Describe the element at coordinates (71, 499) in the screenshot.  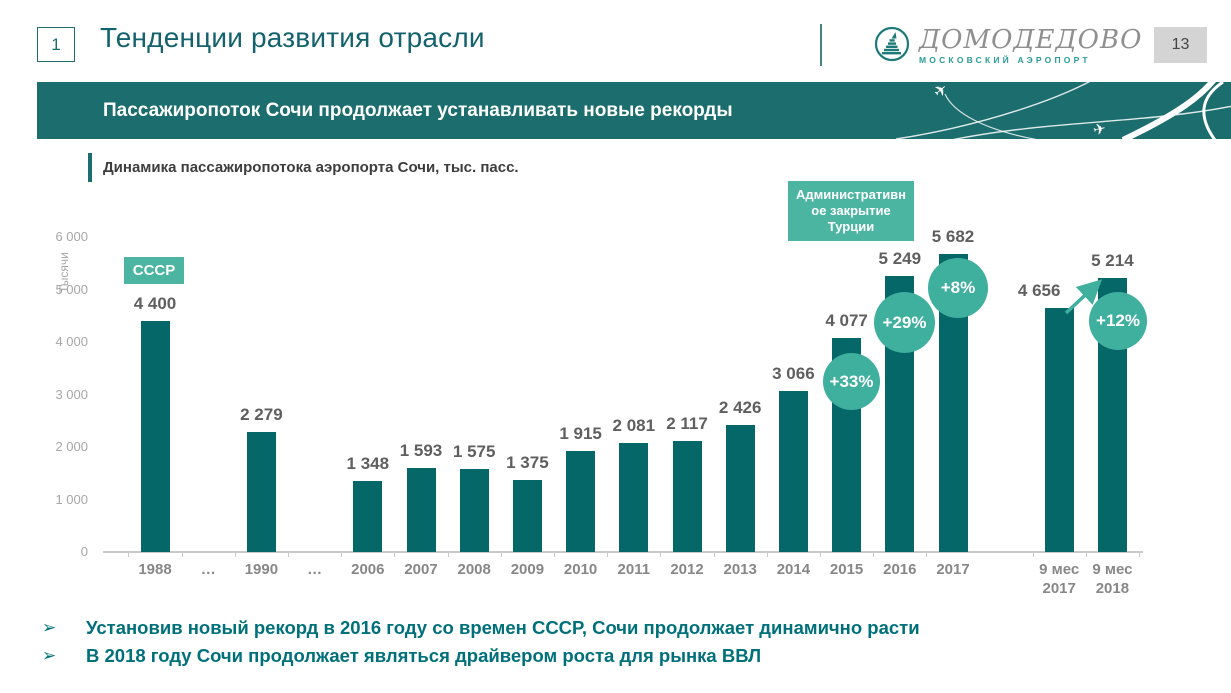
I see `y-axis-tick-label: 1 000` at that location.